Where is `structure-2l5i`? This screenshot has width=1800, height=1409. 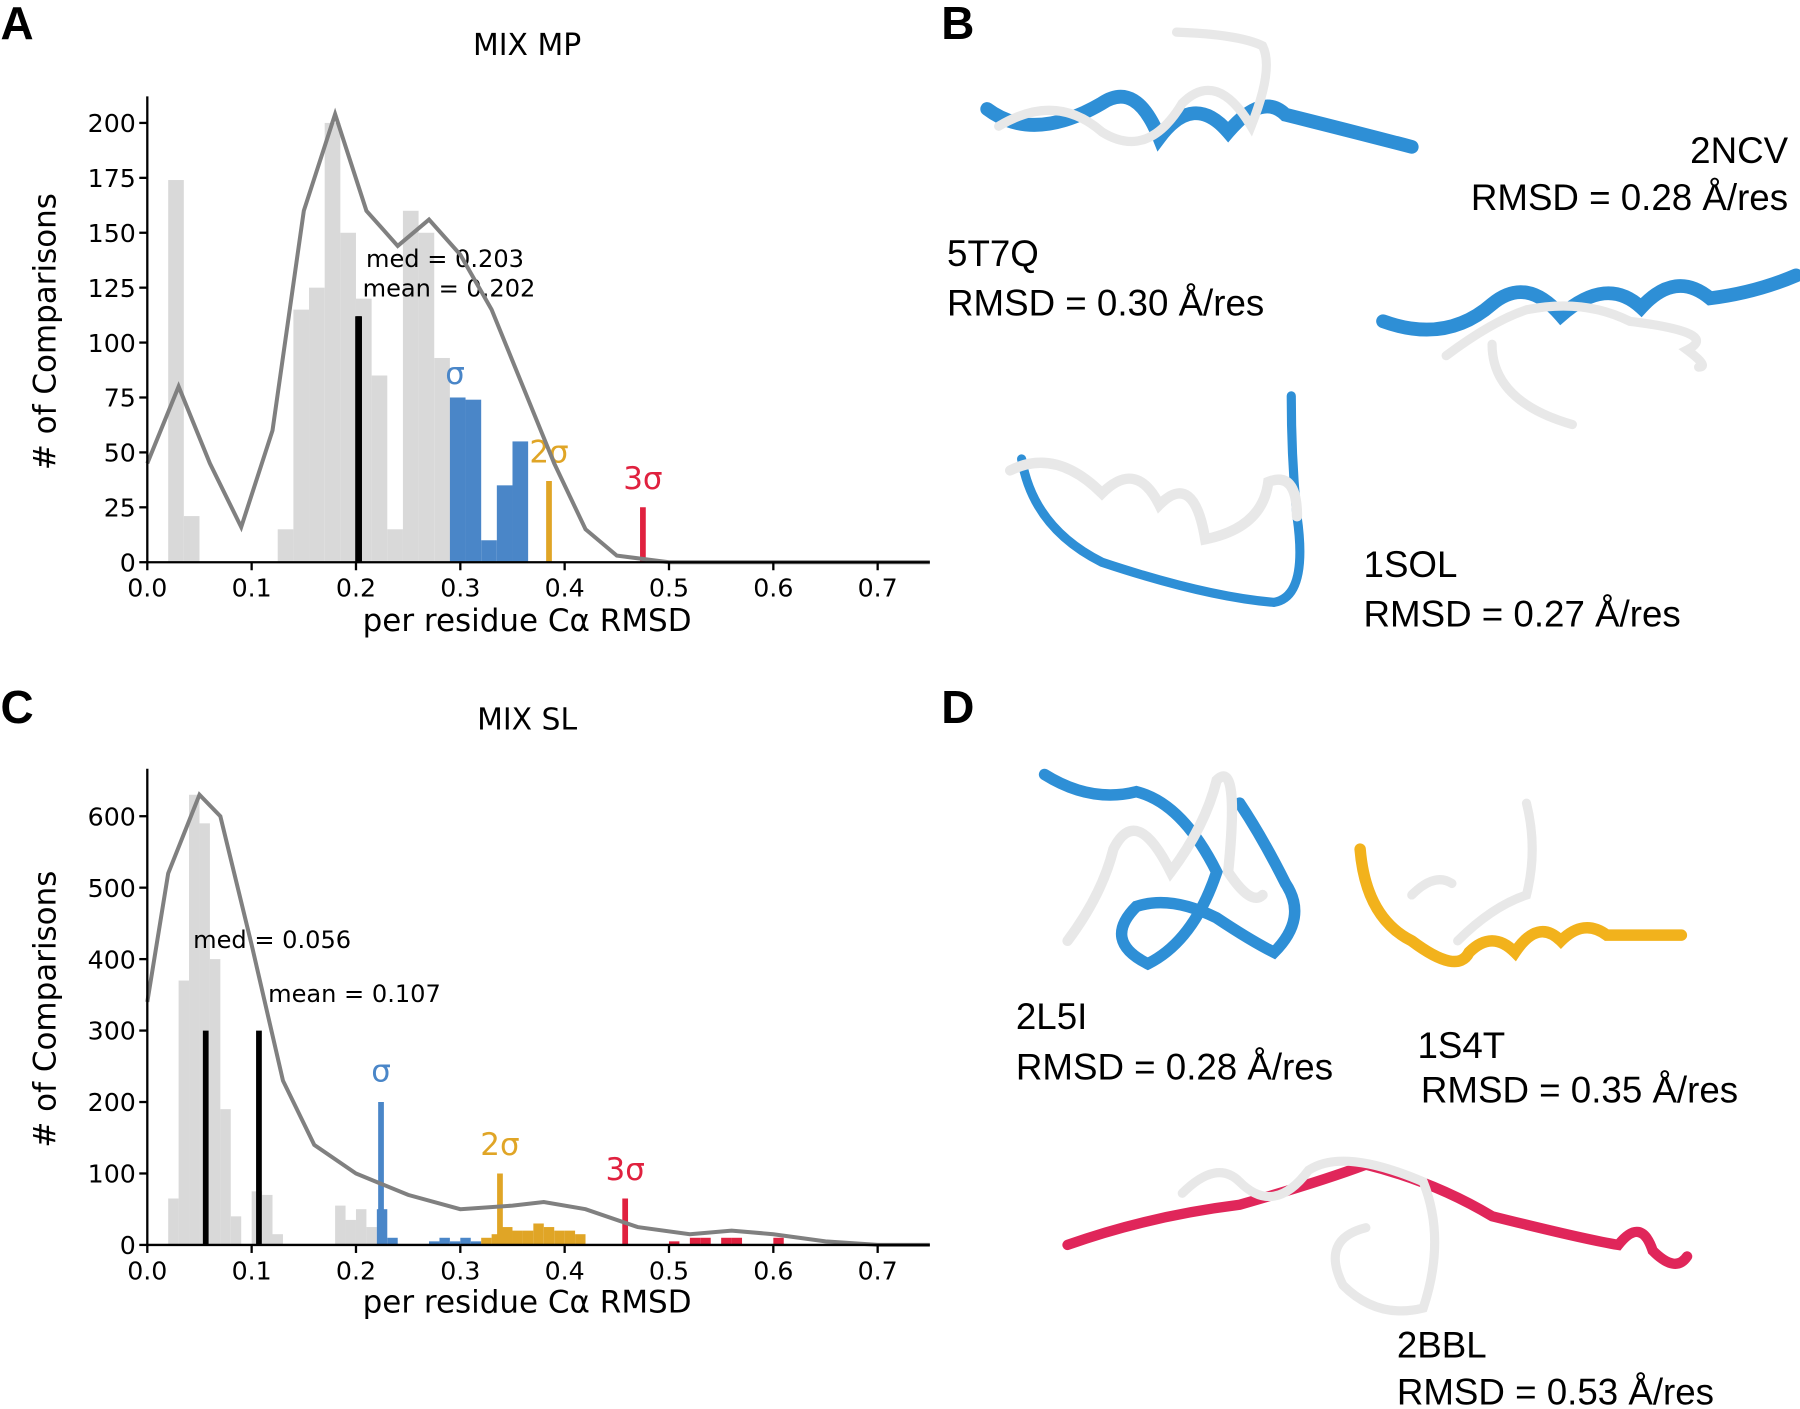
structure-2l5i is located at coordinates (1169, 869).